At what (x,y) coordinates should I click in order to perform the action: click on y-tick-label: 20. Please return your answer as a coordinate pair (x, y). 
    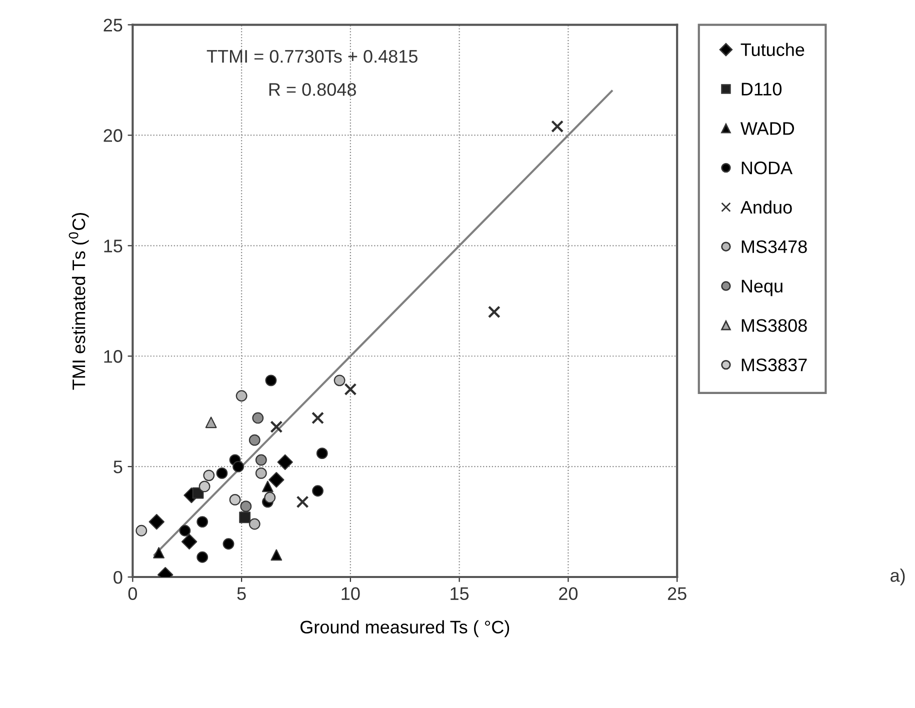
    Looking at the image, I should click on (113, 135).